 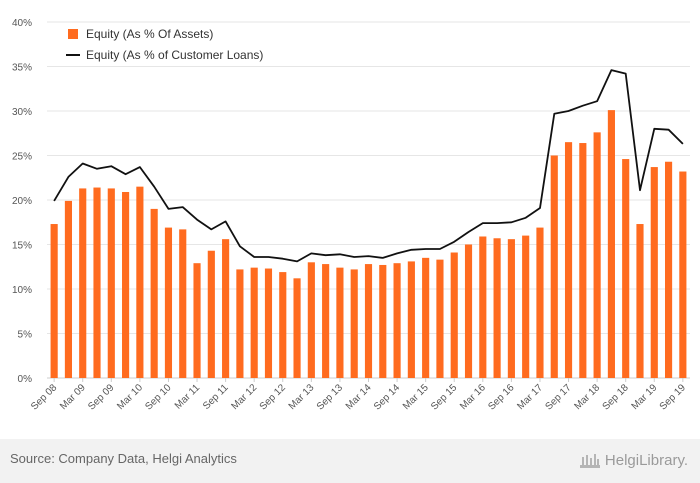 I want to click on x-tick-label: Sep 17, so click(x=558, y=397).